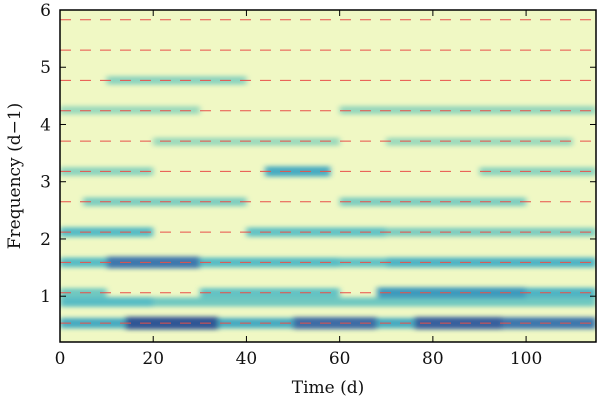 Image resolution: width=600 pixels, height=402 pixels. Describe the element at coordinates (45, 183) in the screenshot. I see `y-tick-label-2: 3` at that location.